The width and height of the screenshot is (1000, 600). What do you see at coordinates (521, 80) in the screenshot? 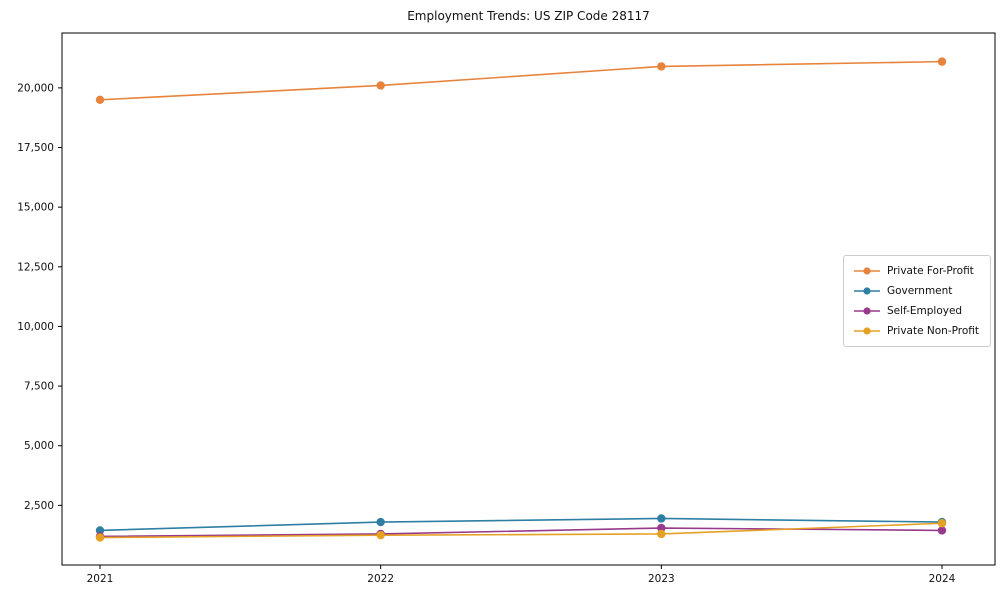
I see `series-line-private-for-profit` at bounding box center [521, 80].